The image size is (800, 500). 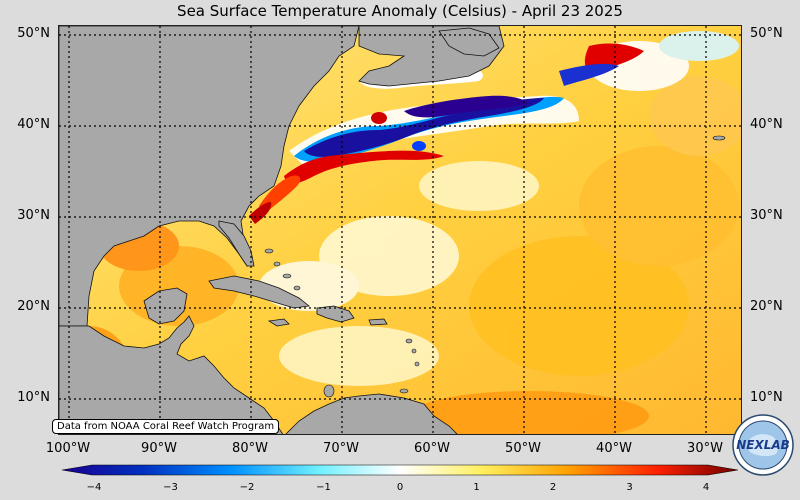 I want to click on nexlab-logo: NEXLAB, so click(x=763, y=445).